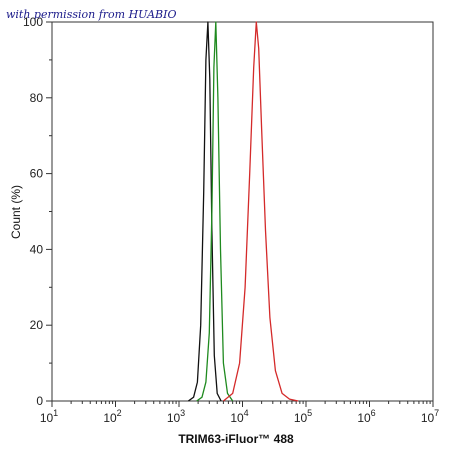 This screenshot has width=450, height=454. Describe the element at coordinates (366, 416) in the screenshot. I see `x-tick-label: 10⁶` at that location.